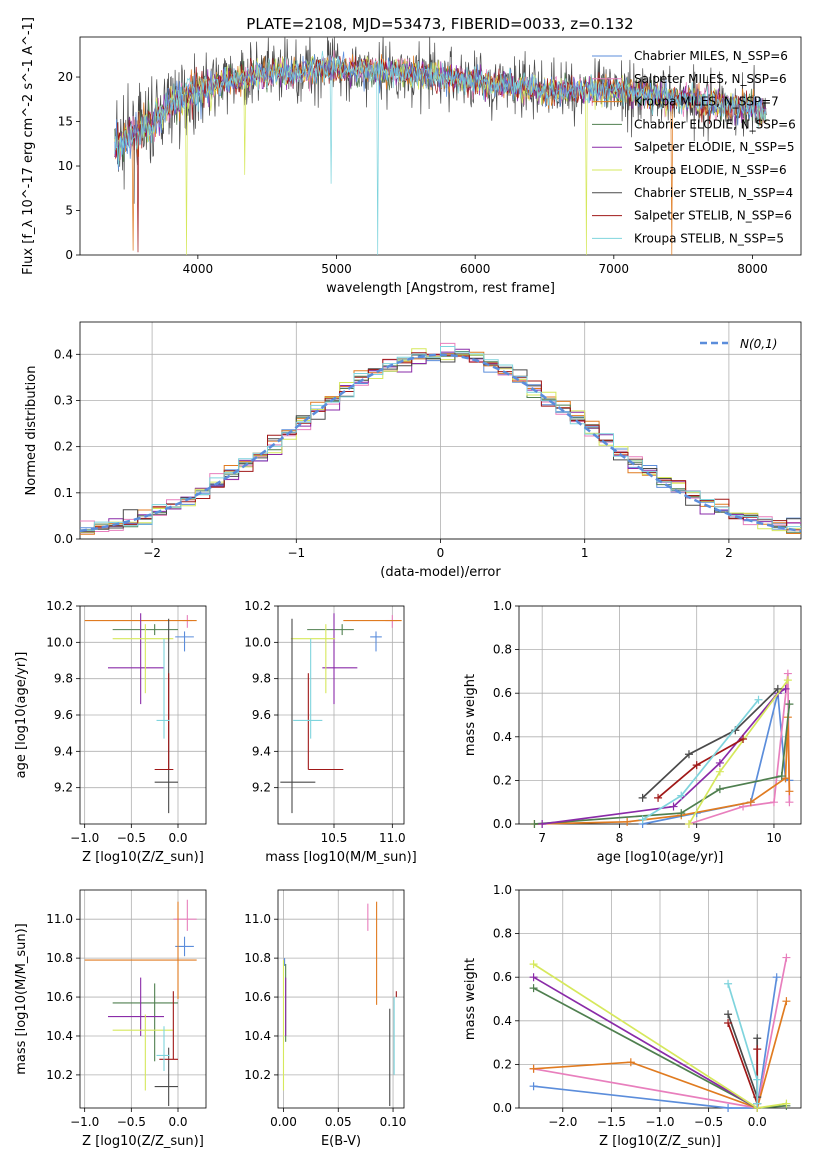  I want to click on weight_vs_Z-marker-salpeter_miles, so click(786, 957).